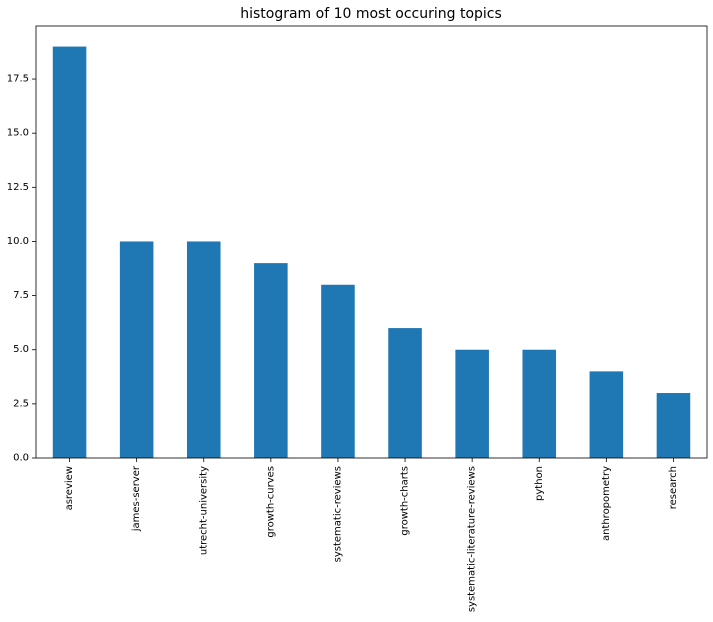 This screenshot has width=713, height=622. I want to click on chart-title: histogram of 10 most occuring topics, so click(371, 14).